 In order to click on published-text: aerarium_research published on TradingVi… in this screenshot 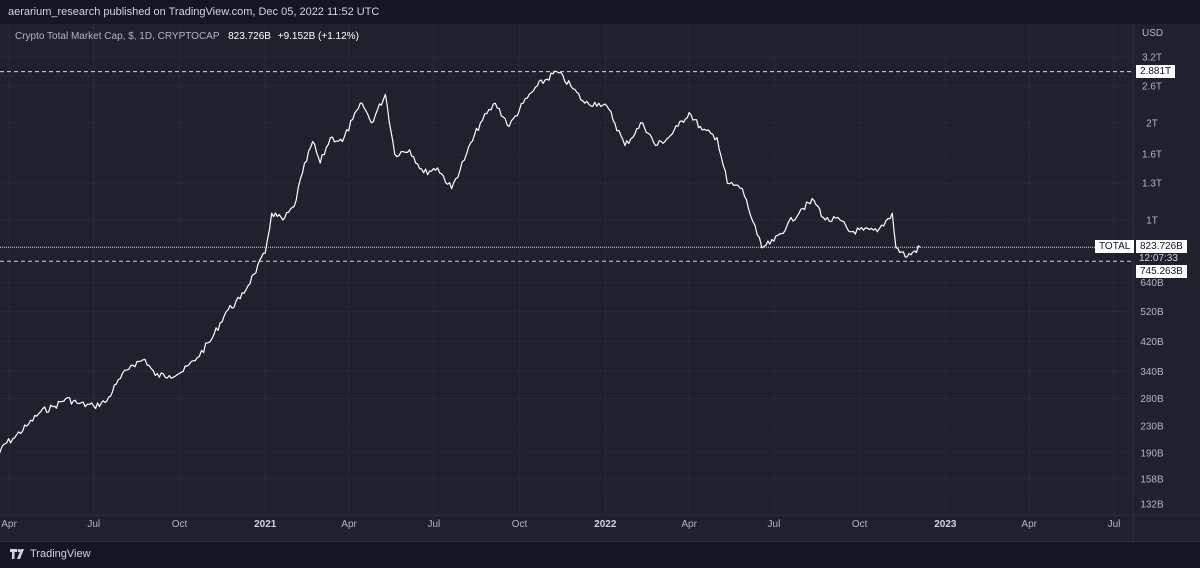, I will do `click(194, 12)`.